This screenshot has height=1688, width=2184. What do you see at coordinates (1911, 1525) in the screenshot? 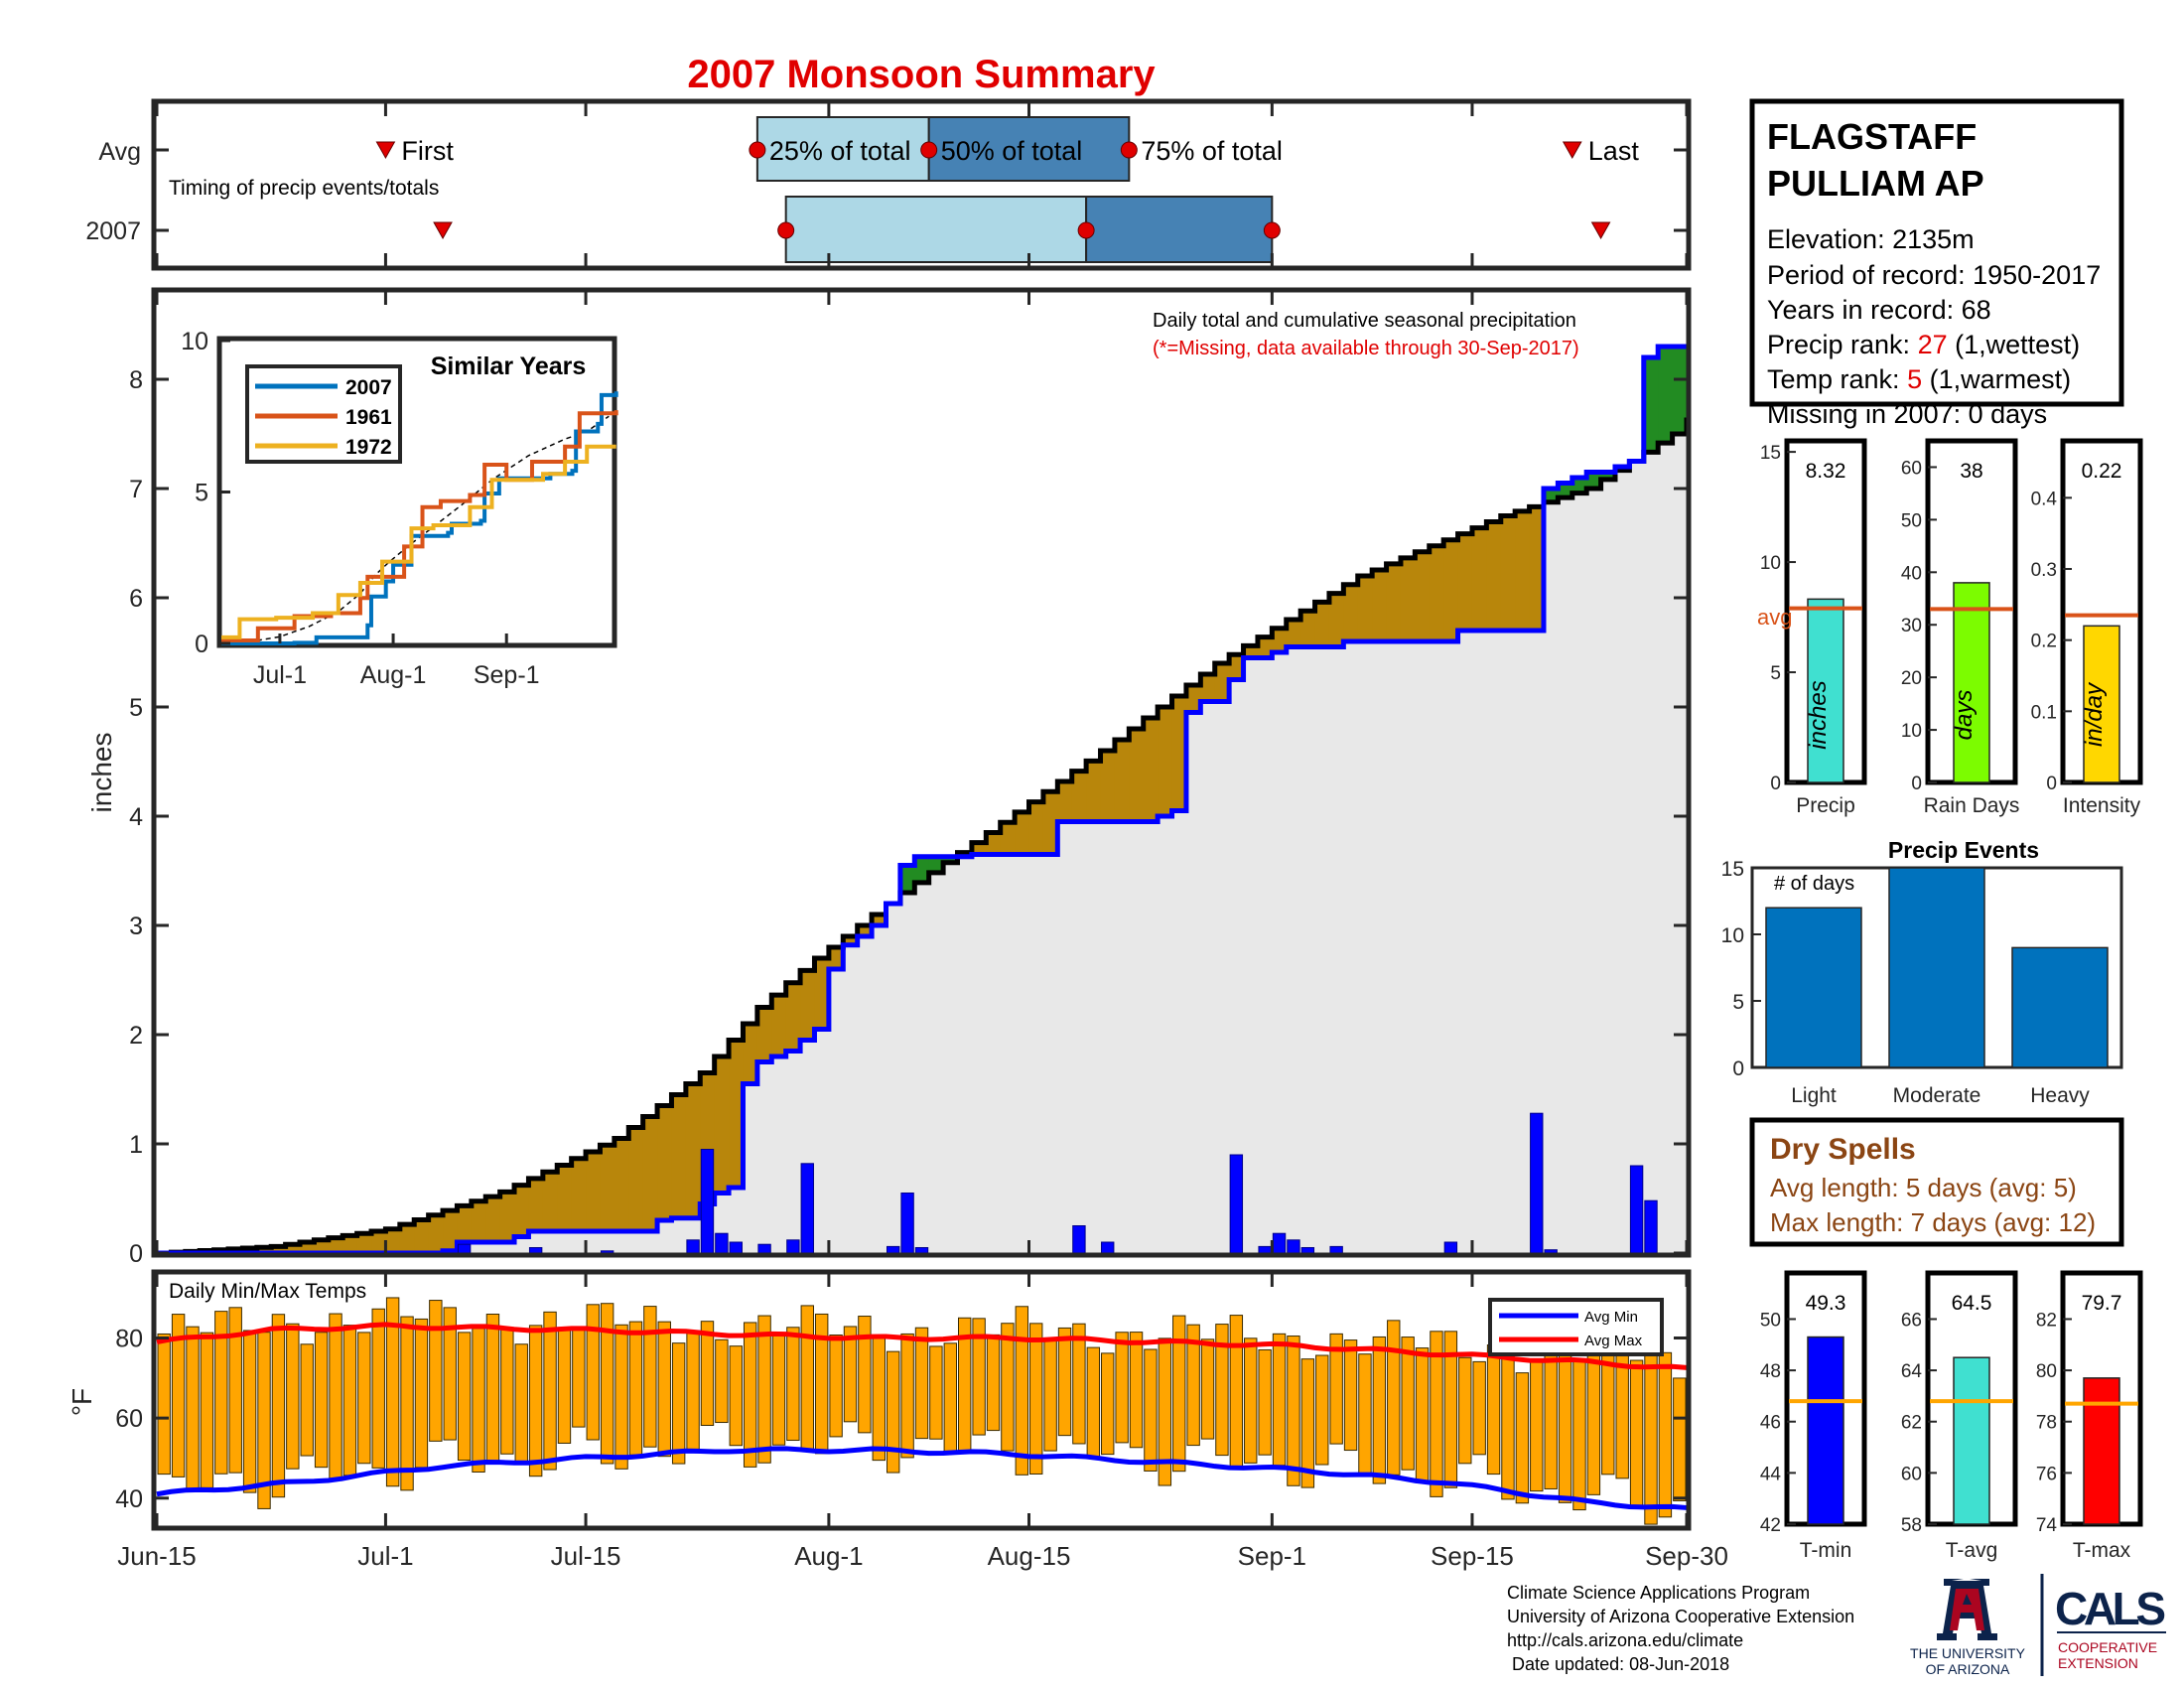
I see `summary-y-tick-label: 58` at bounding box center [1911, 1525].